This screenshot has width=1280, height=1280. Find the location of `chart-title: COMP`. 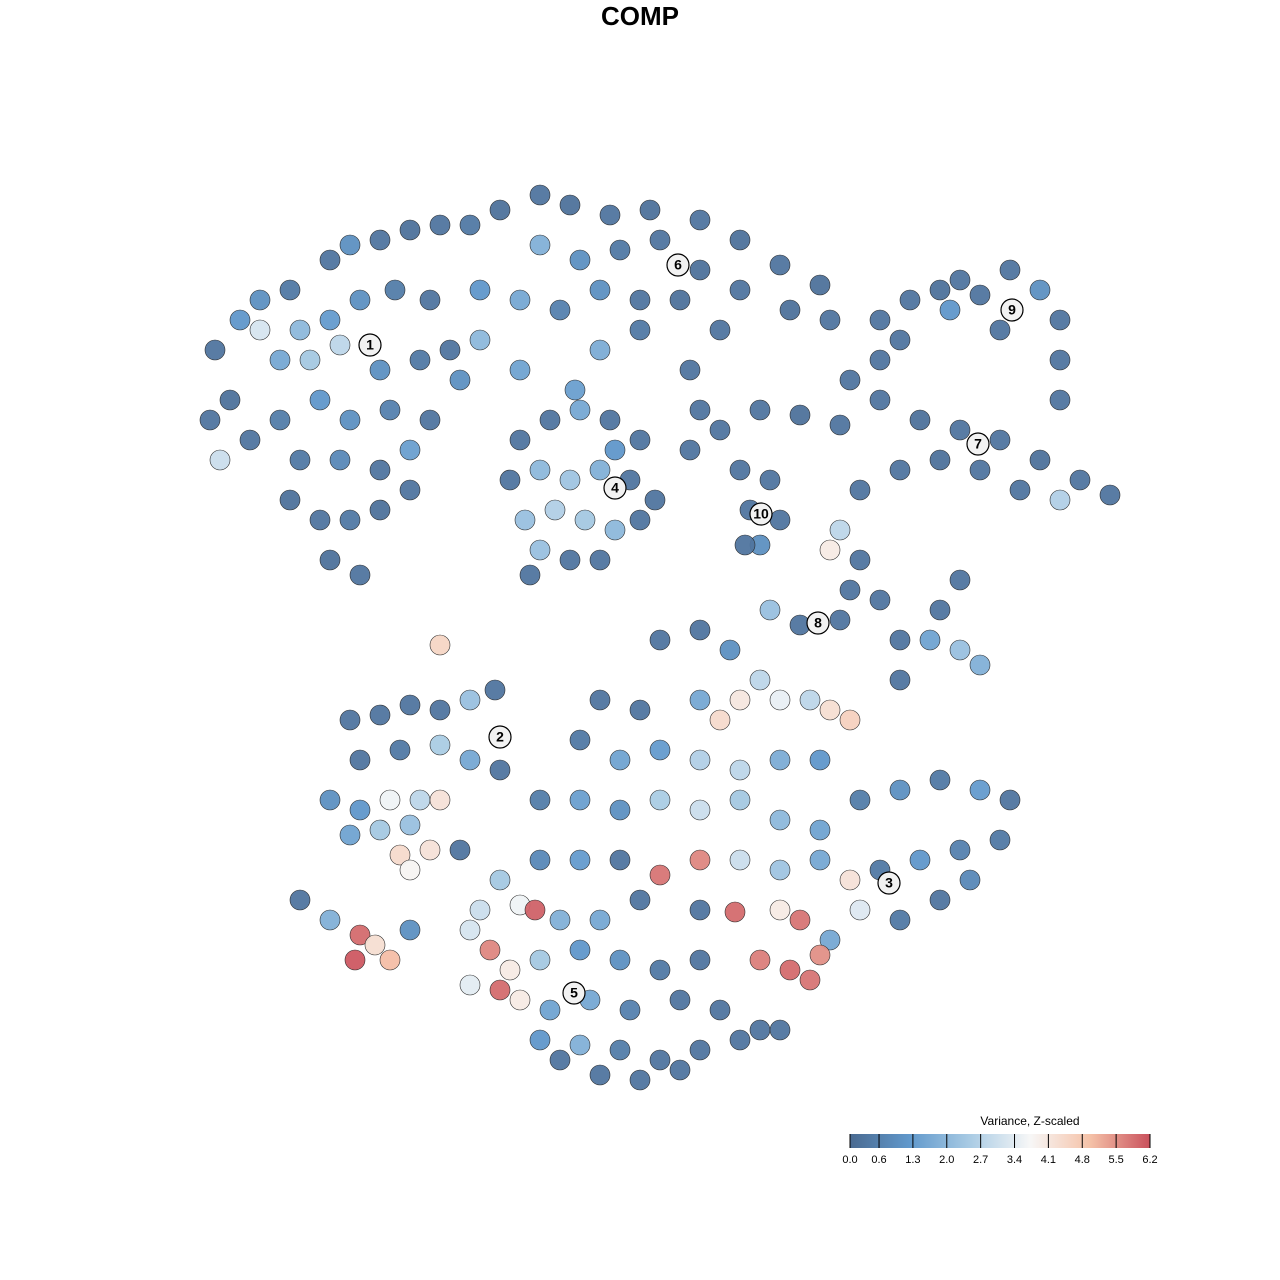

chart-title: COMP is located at coordinates (640, 16).